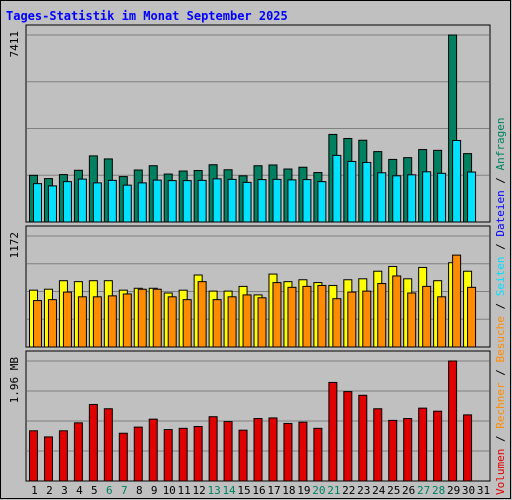 Image resolution: width=512 pixels, height=500 pixels. I want to click on x-tick-label-20: 20, so click(318, 490).